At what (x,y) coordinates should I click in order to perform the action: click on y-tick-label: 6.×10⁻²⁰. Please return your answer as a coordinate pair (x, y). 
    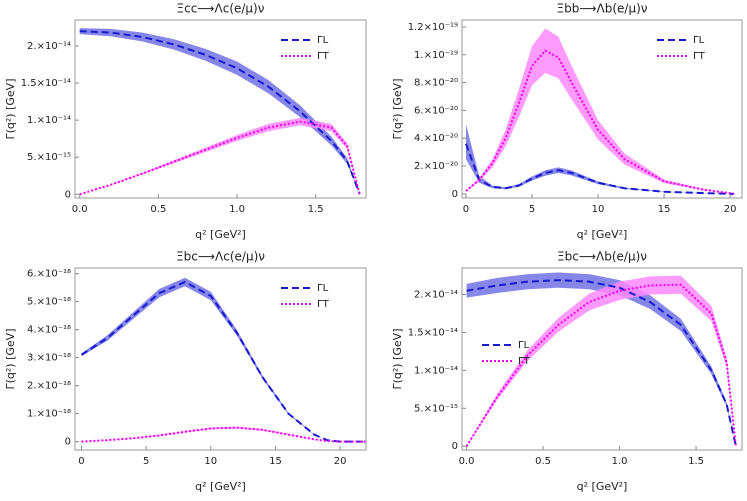
    Looking at the image, I should click on (436, 110).